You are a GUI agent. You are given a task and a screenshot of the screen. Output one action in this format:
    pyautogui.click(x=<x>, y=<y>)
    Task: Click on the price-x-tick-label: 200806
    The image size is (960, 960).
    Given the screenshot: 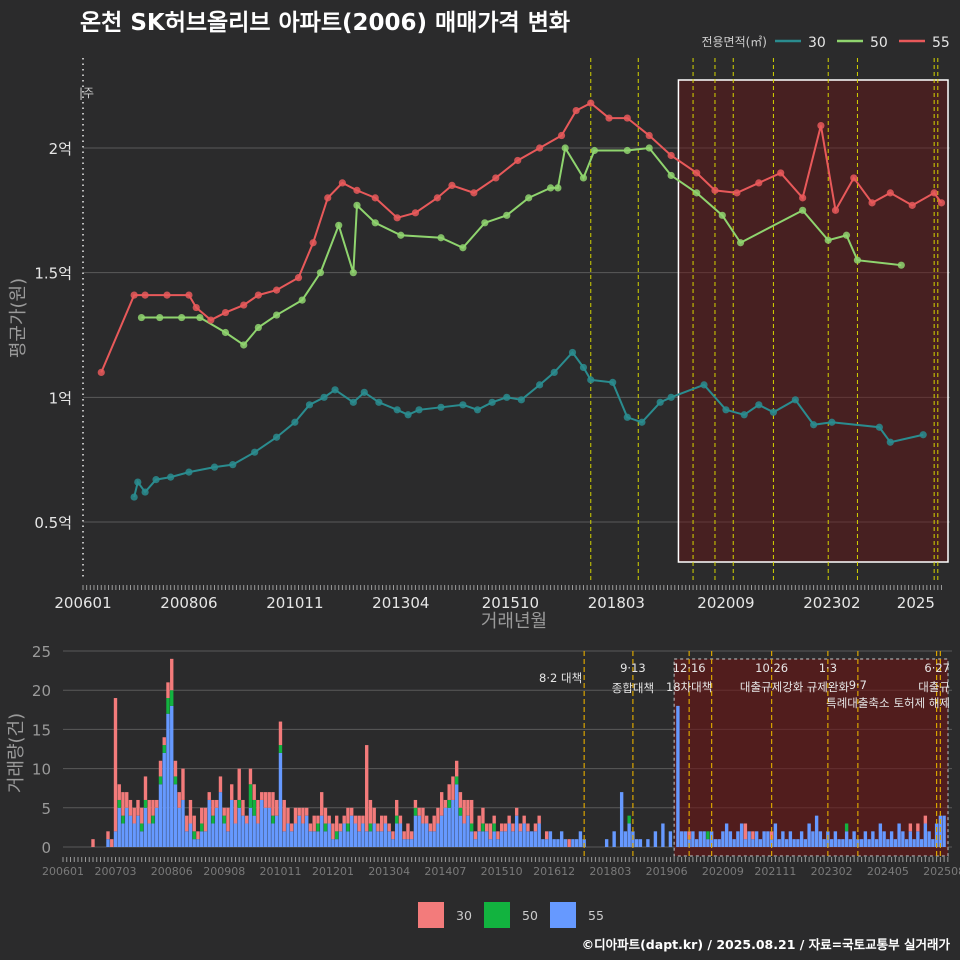 What is the action you would take?
    pyautogui.click(x=188, y=603)
    